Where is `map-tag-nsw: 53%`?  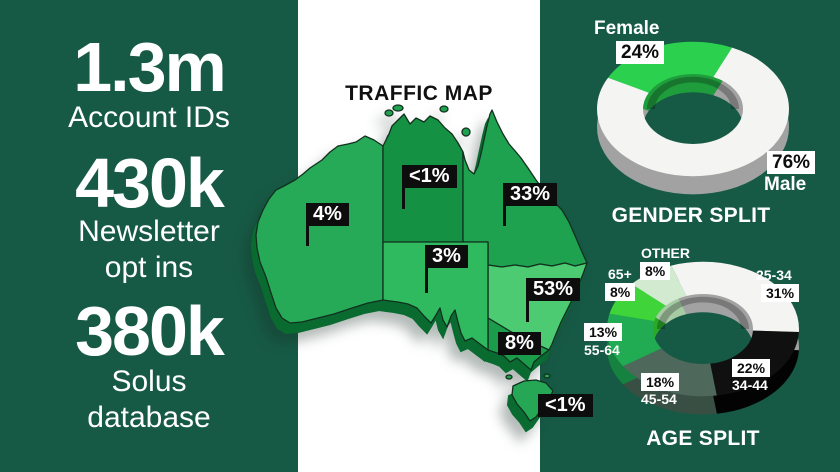 map-tag-nsw: 53% is located at coordinates (553, 300).